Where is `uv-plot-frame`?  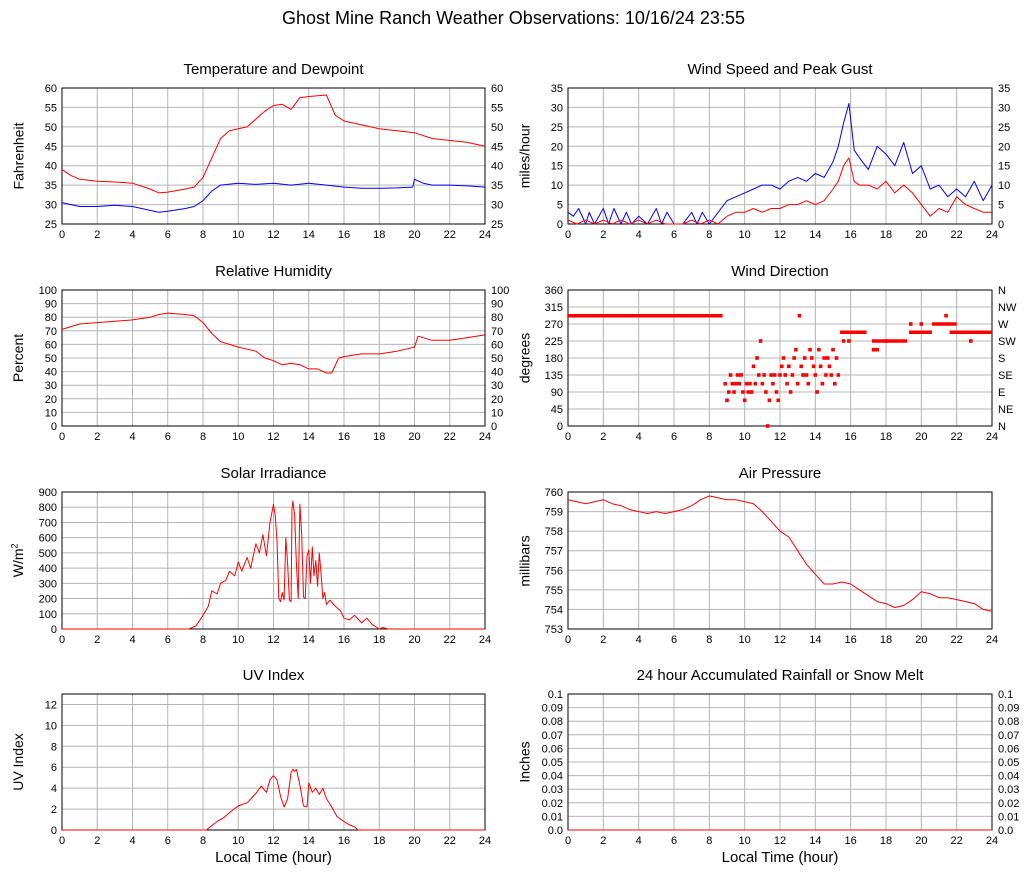 uv-plot-frame is located at coordinates (273, 762).